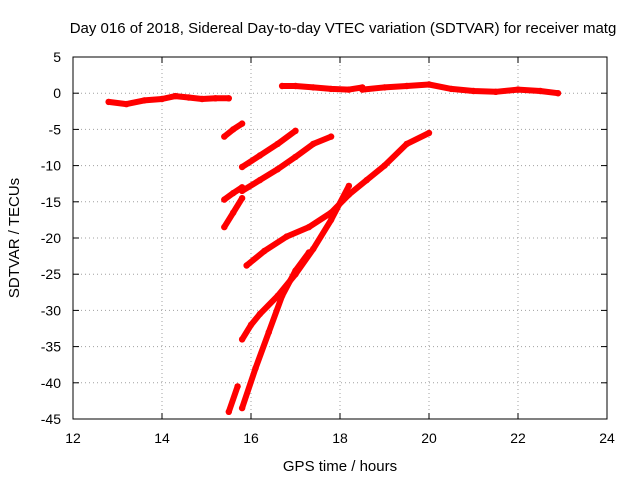  What do you see at coordinates (251, 438) in the screenshot?
I see `x-tick-label: 16` at bounding box center [251, 438].